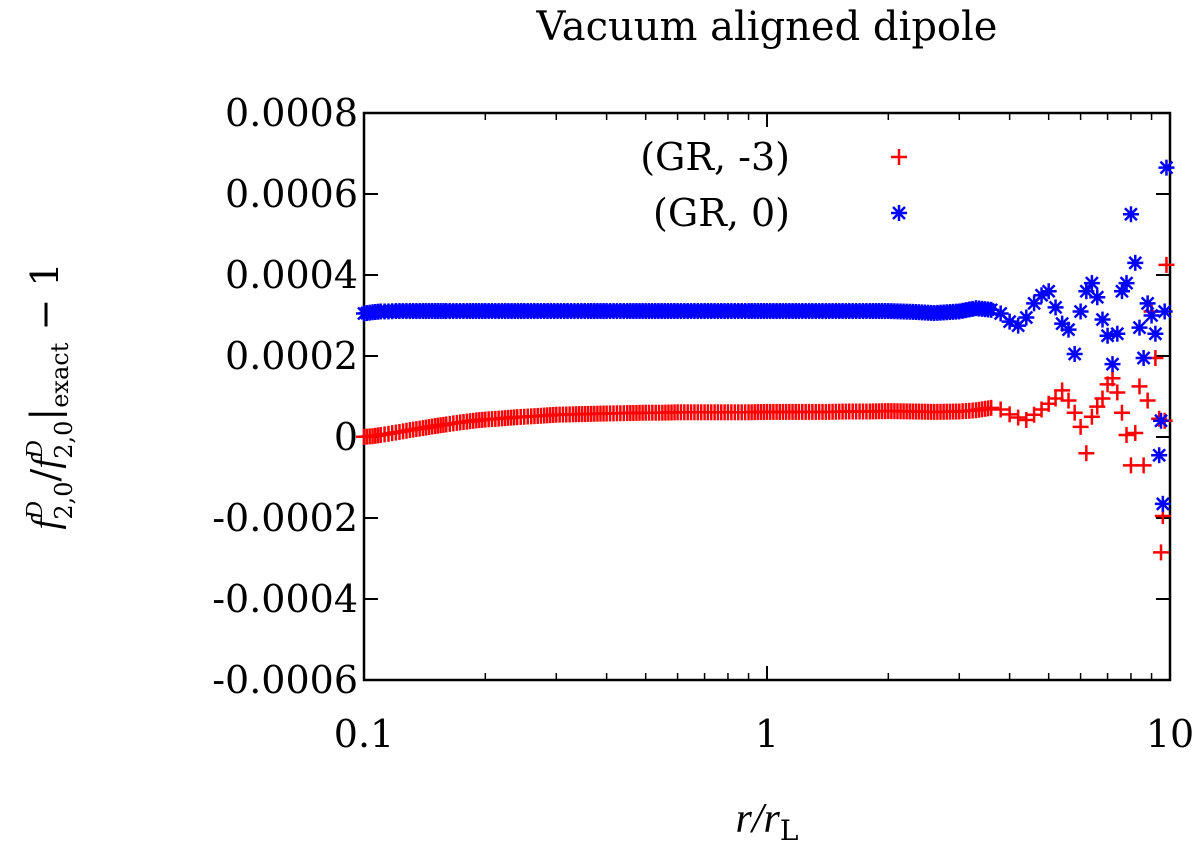 This screenshot has width=1200, height=845. What do you see at coordinates (291, 275) in the screenshot?
I see `y-tick-label: 0.0004` at bounding box center [291, 275].